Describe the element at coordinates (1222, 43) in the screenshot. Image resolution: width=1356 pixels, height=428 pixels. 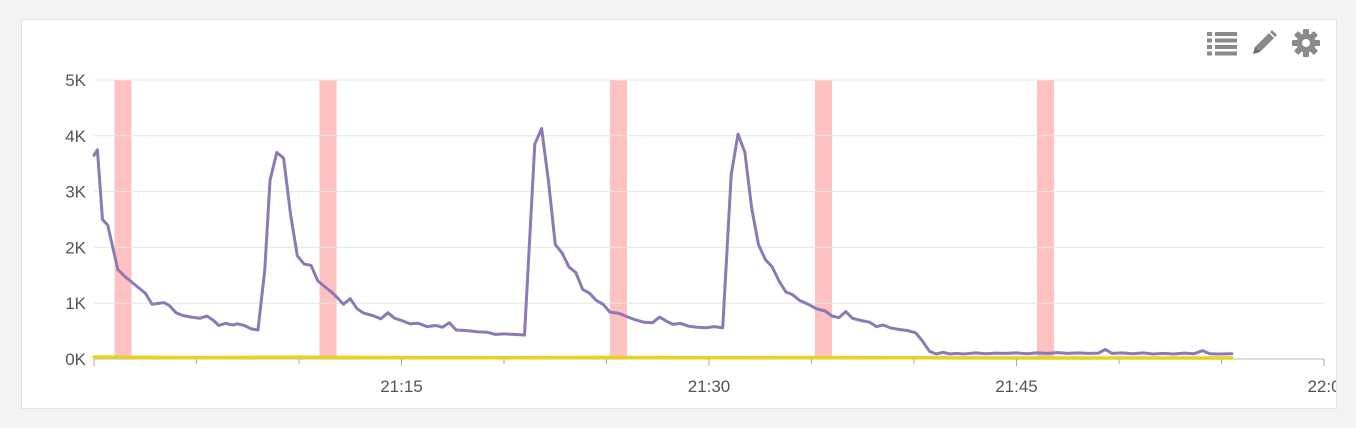
I see `list-icon` at that location.